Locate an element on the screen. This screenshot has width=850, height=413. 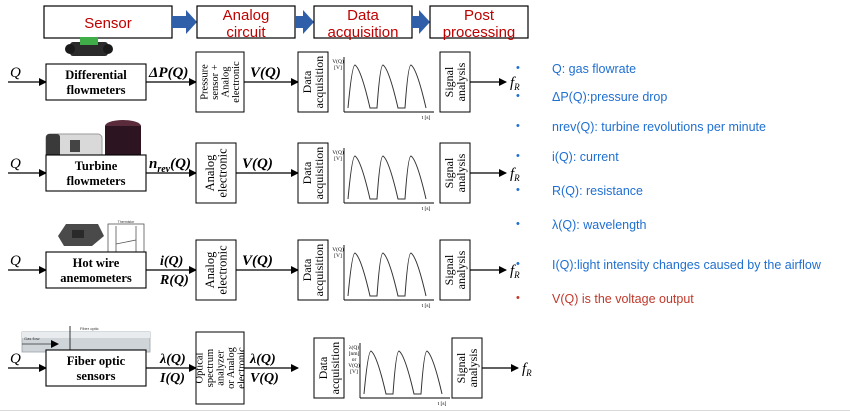
plot-y-label: [nm] is located at coordinates (354, 354).